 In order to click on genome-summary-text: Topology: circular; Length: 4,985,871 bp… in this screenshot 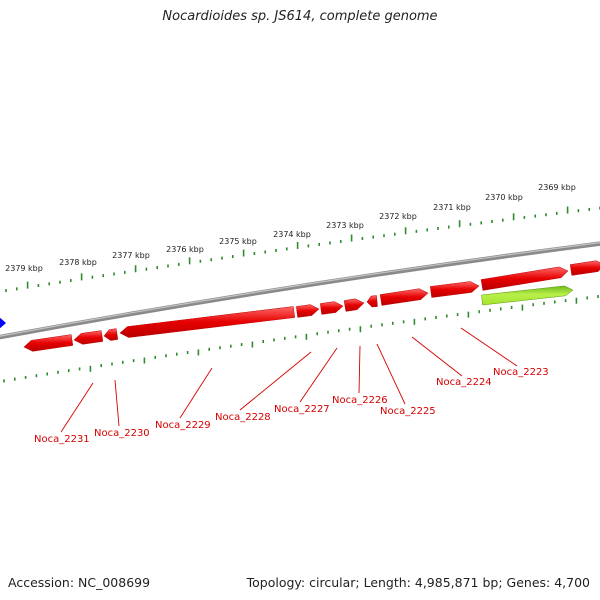, I will do `click(418, 582)`.